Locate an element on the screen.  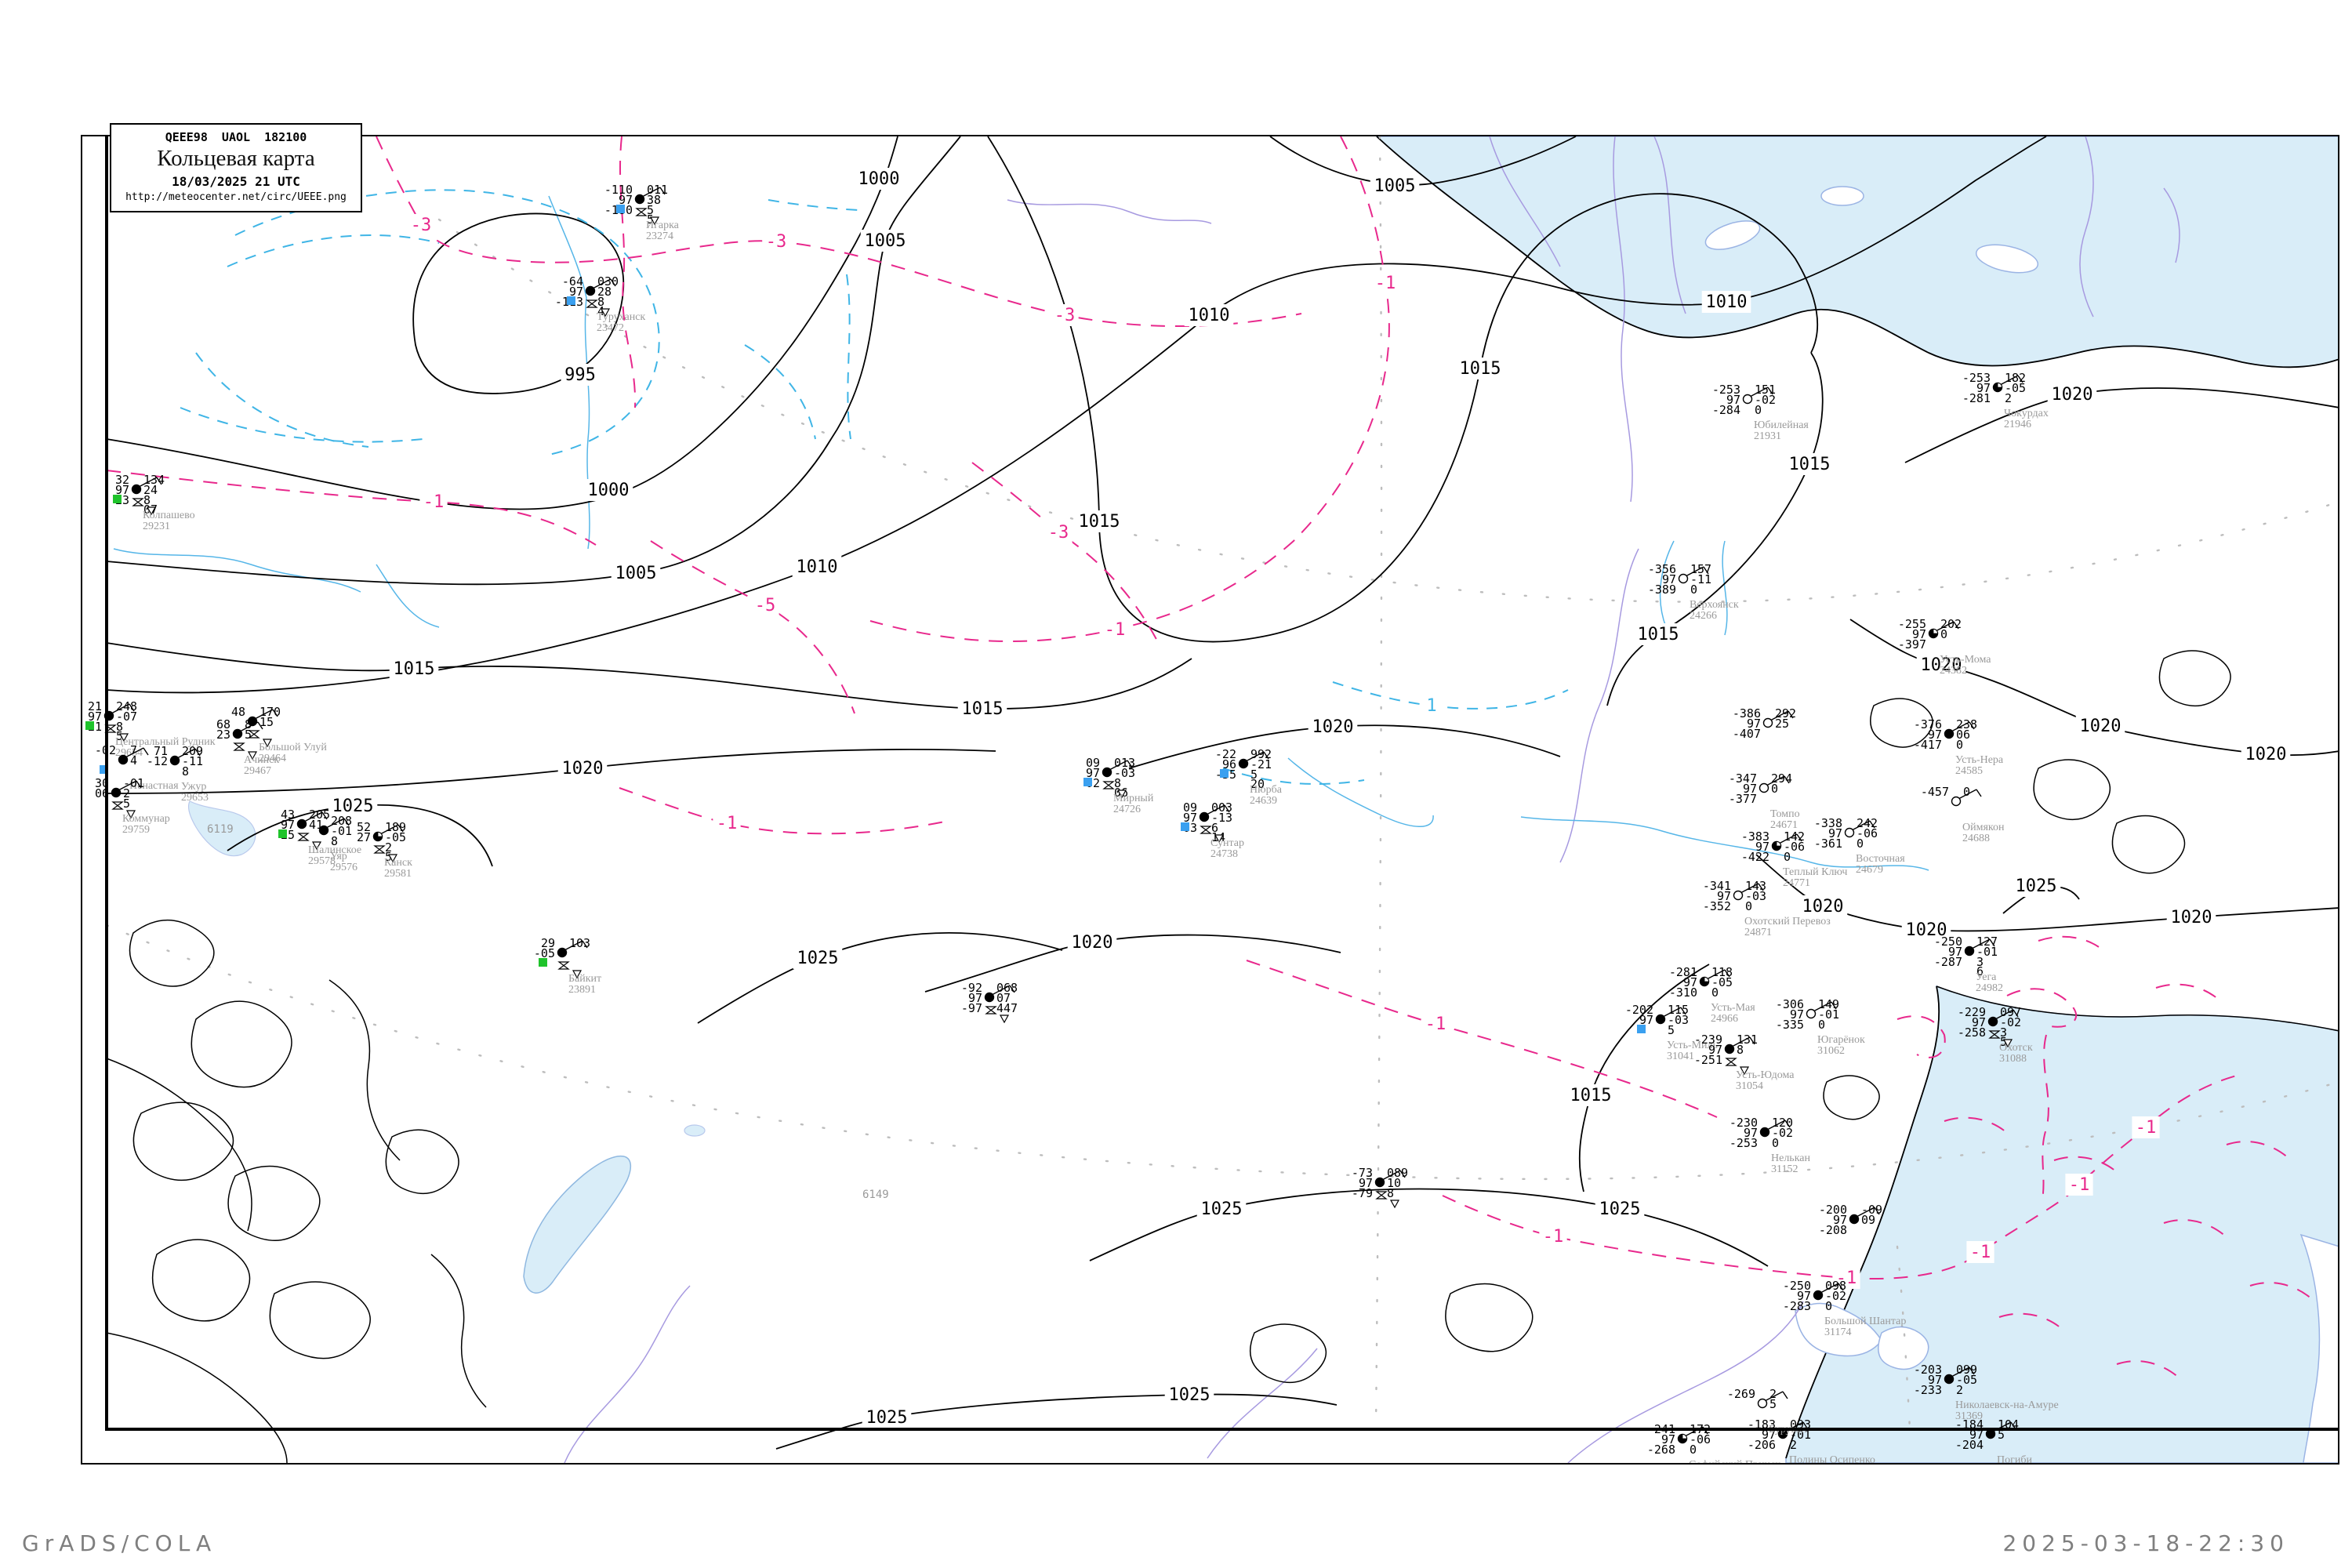
station-name: Чокурдах is located at coordinates (2026, 413).